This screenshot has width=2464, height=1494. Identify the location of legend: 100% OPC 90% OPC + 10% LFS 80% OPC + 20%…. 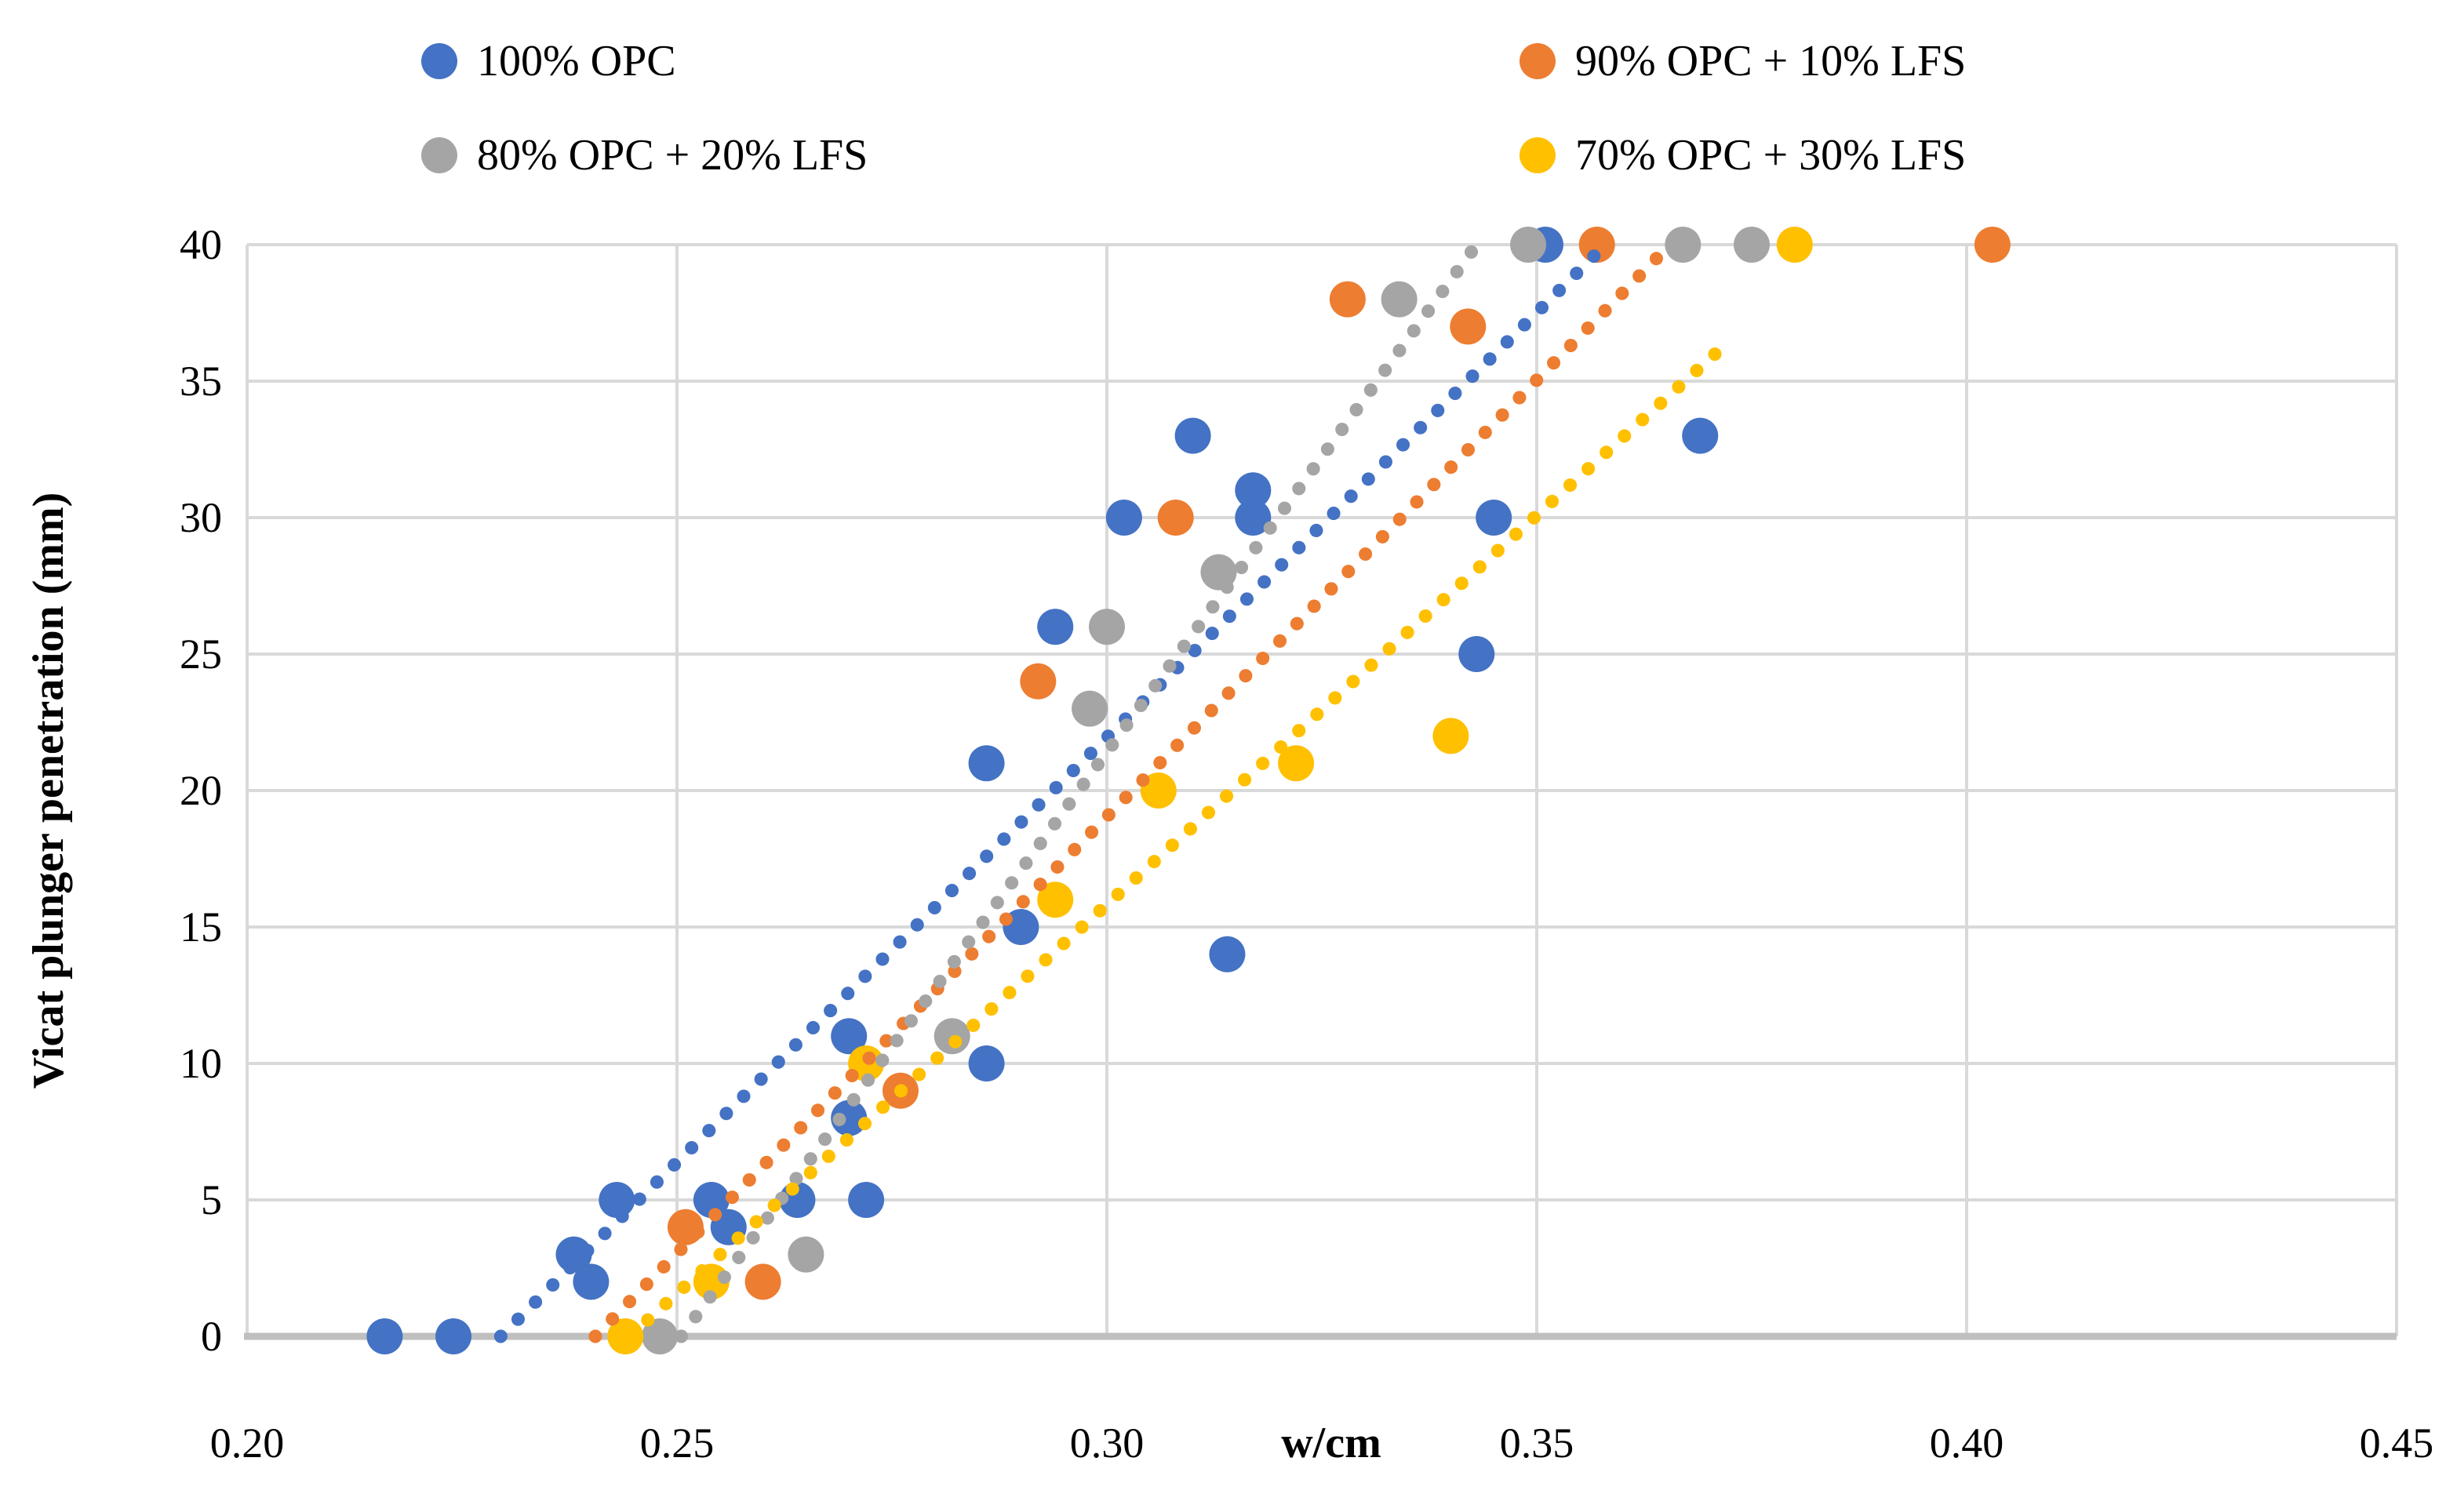
(1193, 109).